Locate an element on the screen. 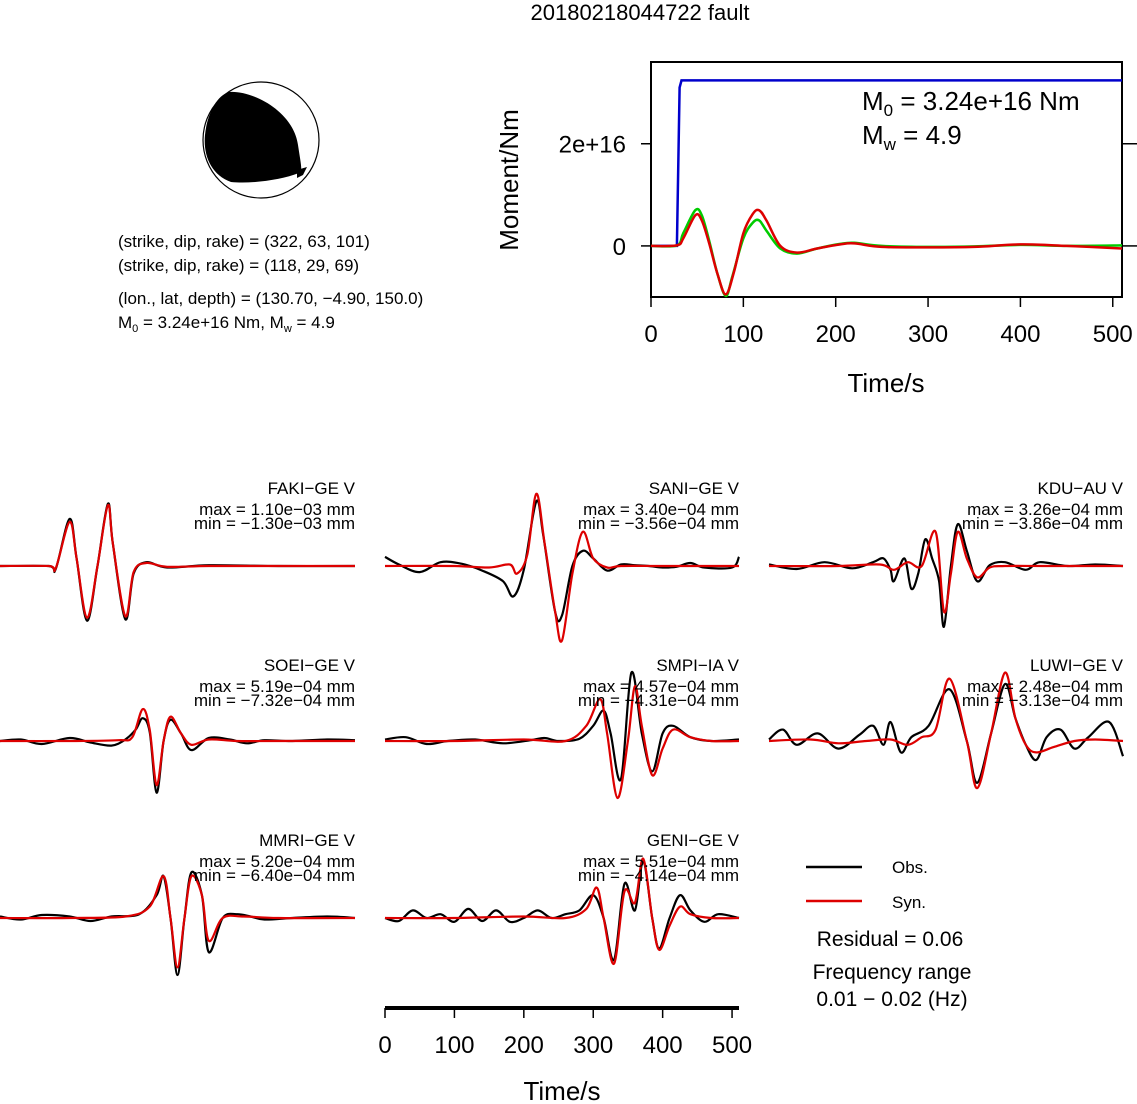 The image size is (1137, 1104). station-min-label: min = −3.86e−04 mm is located at coordinates (1042, 523).